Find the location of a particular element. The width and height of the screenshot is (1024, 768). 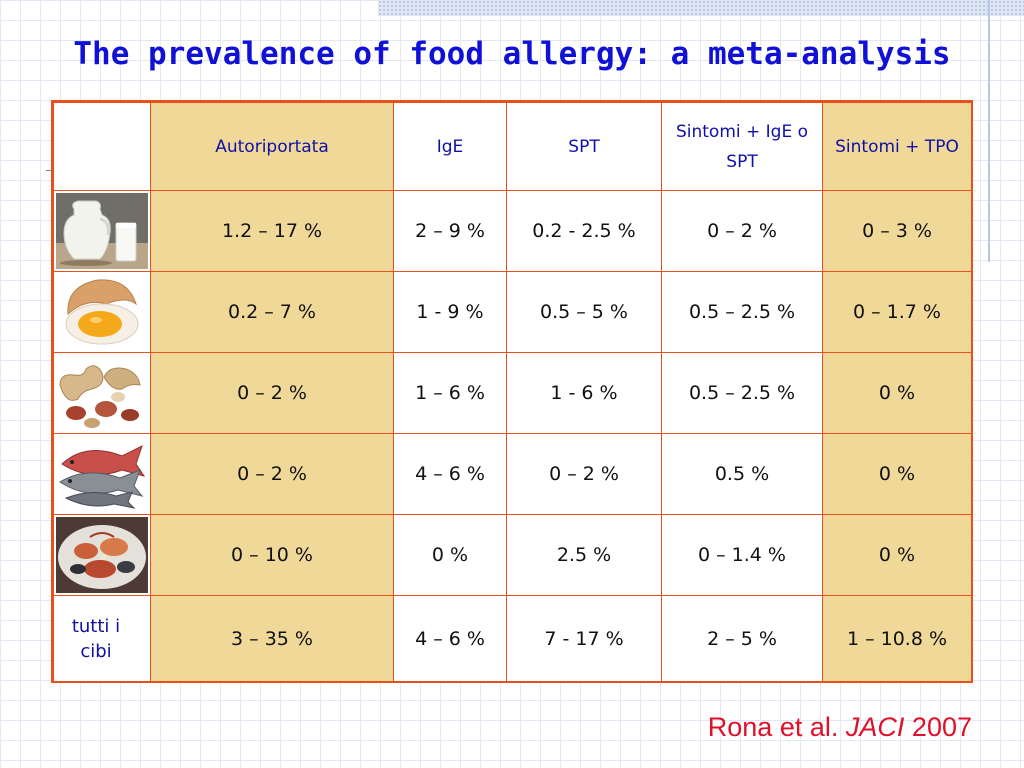

egg-icon is located at coordinates (102, 312).